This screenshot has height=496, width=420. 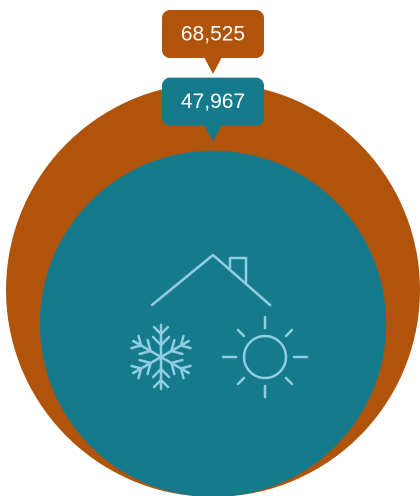 I want to click on snowflake, so click(x=161, y=357).